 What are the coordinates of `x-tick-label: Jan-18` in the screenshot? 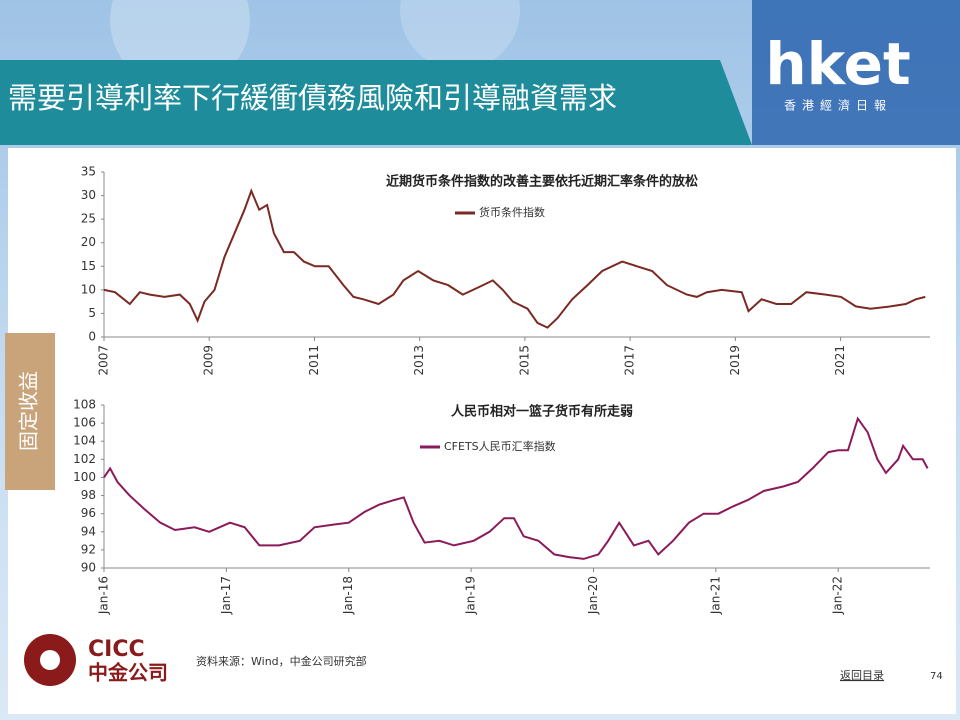 It's located at (348, 595).